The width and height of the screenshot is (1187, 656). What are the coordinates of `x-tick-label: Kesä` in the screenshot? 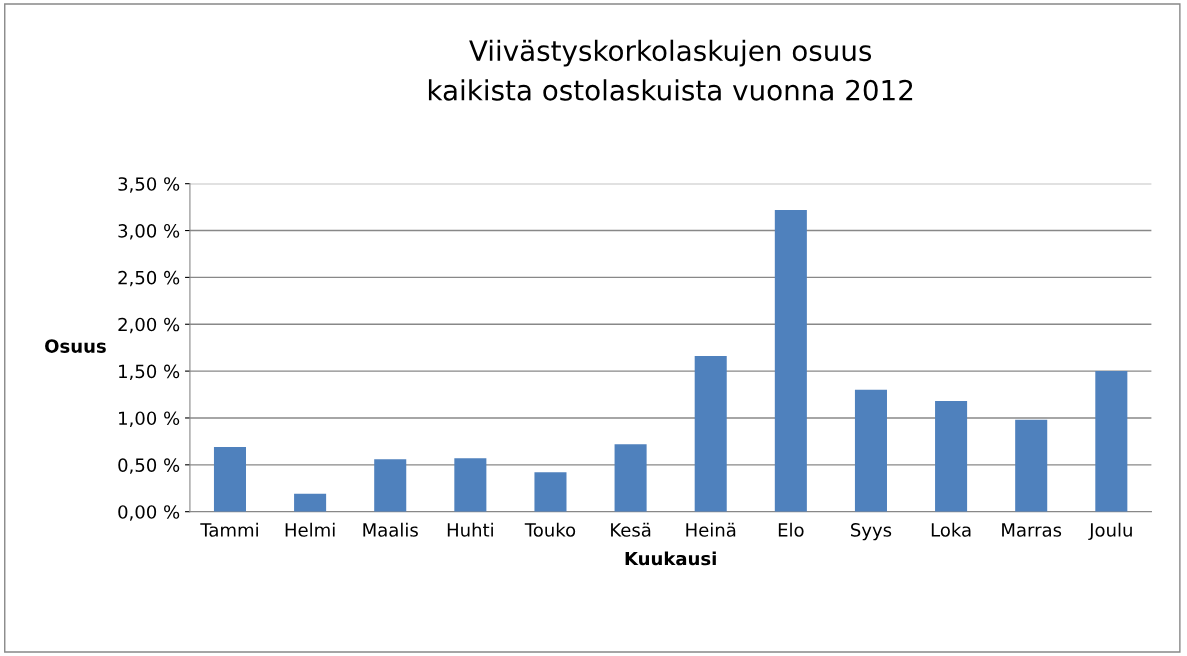 It's located at (631, 529).